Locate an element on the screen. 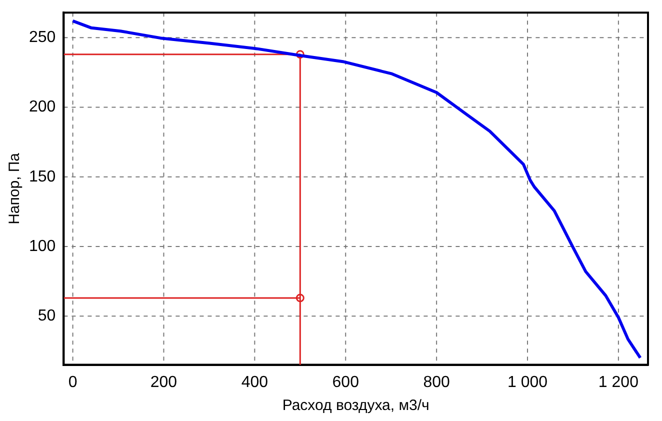  x-tick-label: 400 is located at coordinates (254, 382).